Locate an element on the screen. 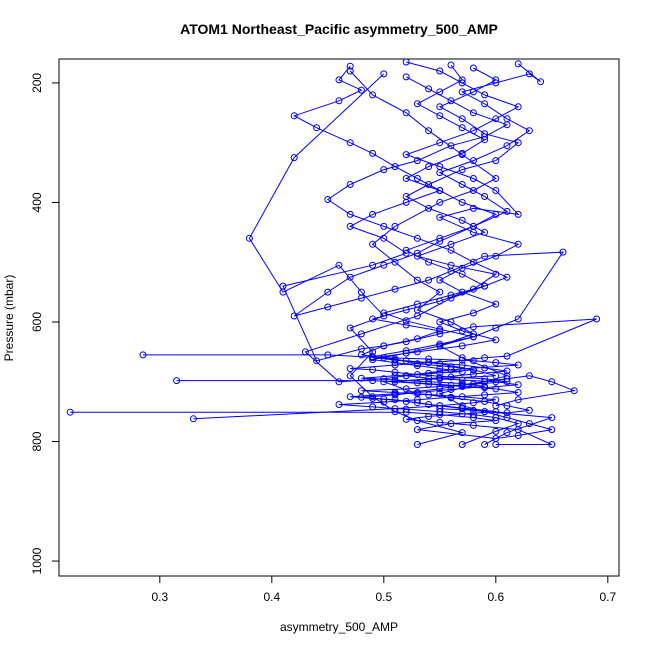 The image size is (650, 650). y-tick-label: 200 is located at coordinates (37, 83).